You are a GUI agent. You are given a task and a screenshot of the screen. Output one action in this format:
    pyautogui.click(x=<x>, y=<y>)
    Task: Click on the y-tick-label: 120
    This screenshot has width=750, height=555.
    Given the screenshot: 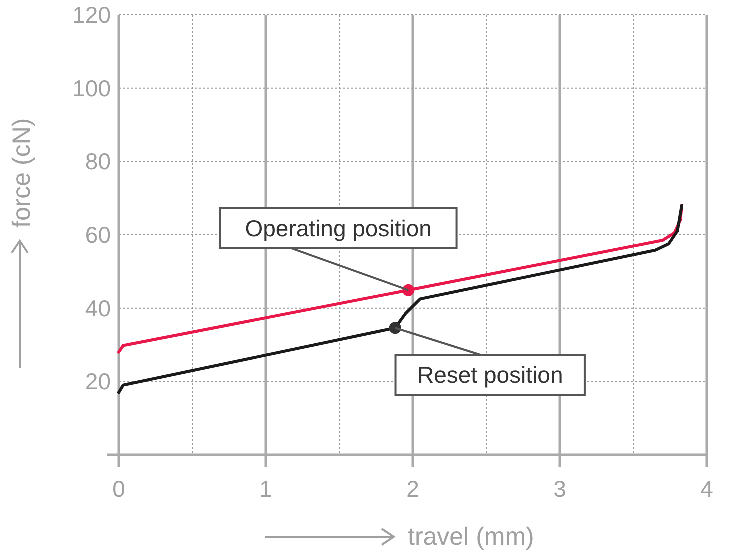 What is the action you would take?
    pyautogui.click(x=91, y=15)
    